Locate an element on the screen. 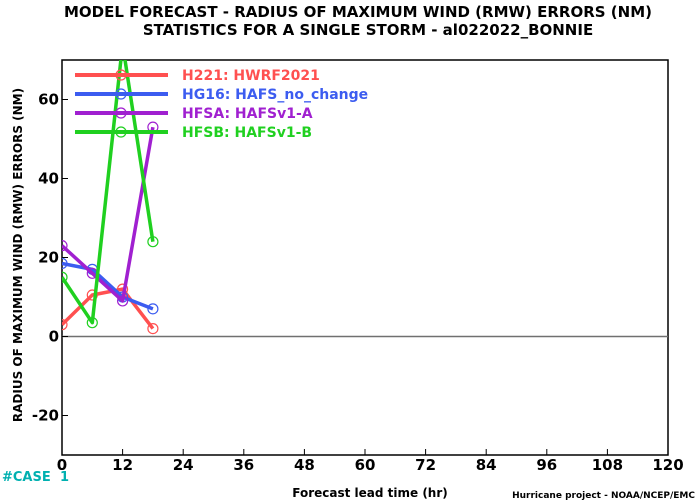 Image resolution: width=700 pixels, height=503 pixels. legend-marker-h221 is located at coordinates (121, 75).